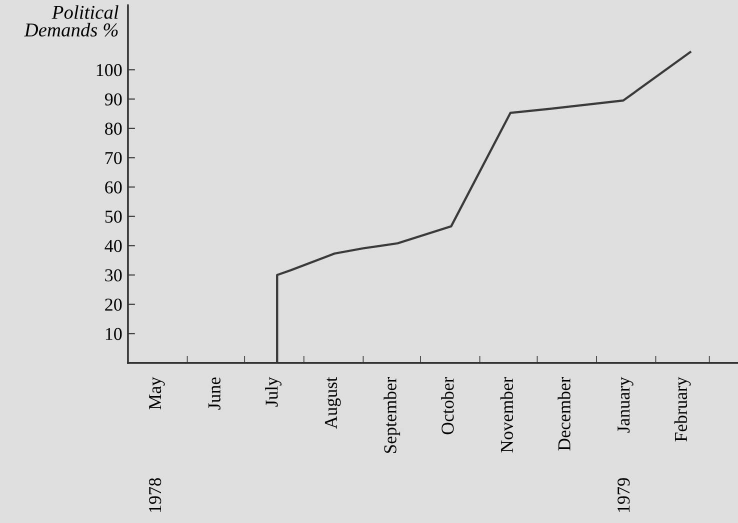 The width and height of the screenshot is (738, 523). What do you see at coordinates (114, 158) in the screenshot?
I see `y-tick-label: 70` at bounding box center [114, 158].